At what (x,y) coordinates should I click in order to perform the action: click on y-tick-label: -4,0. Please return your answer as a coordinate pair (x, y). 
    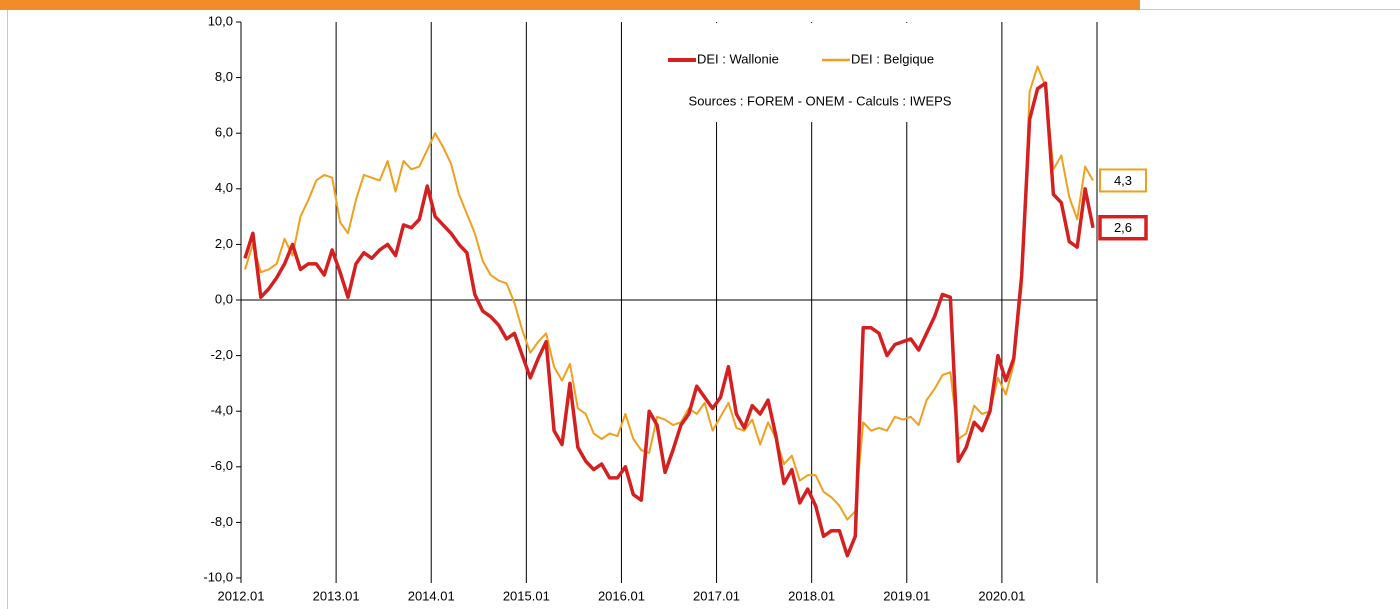
    Looking at the image, I should click on (222, 410).